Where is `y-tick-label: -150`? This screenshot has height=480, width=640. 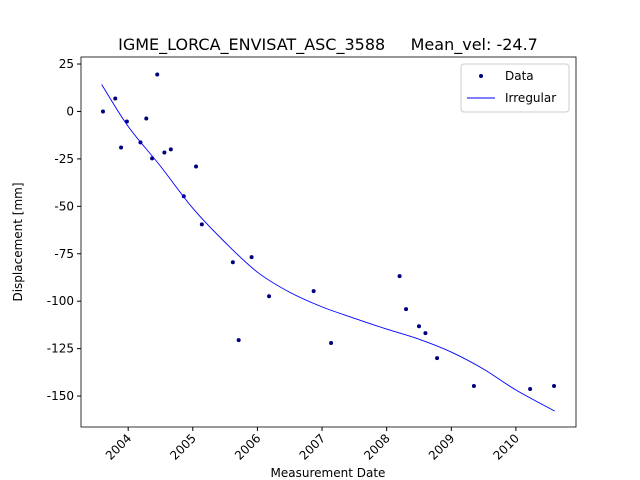
y-tick-label: -150 is located at coordinates (60, 396).